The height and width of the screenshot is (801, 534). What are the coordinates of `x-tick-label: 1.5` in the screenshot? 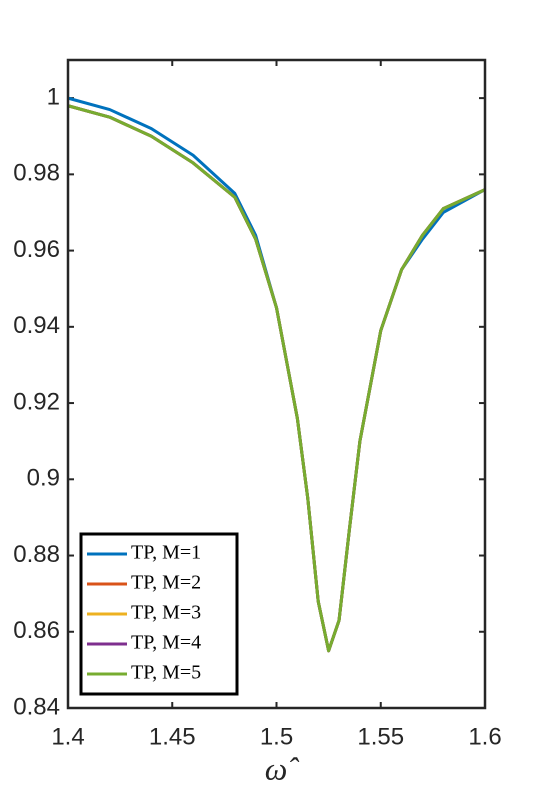 It's located at (276, 736).